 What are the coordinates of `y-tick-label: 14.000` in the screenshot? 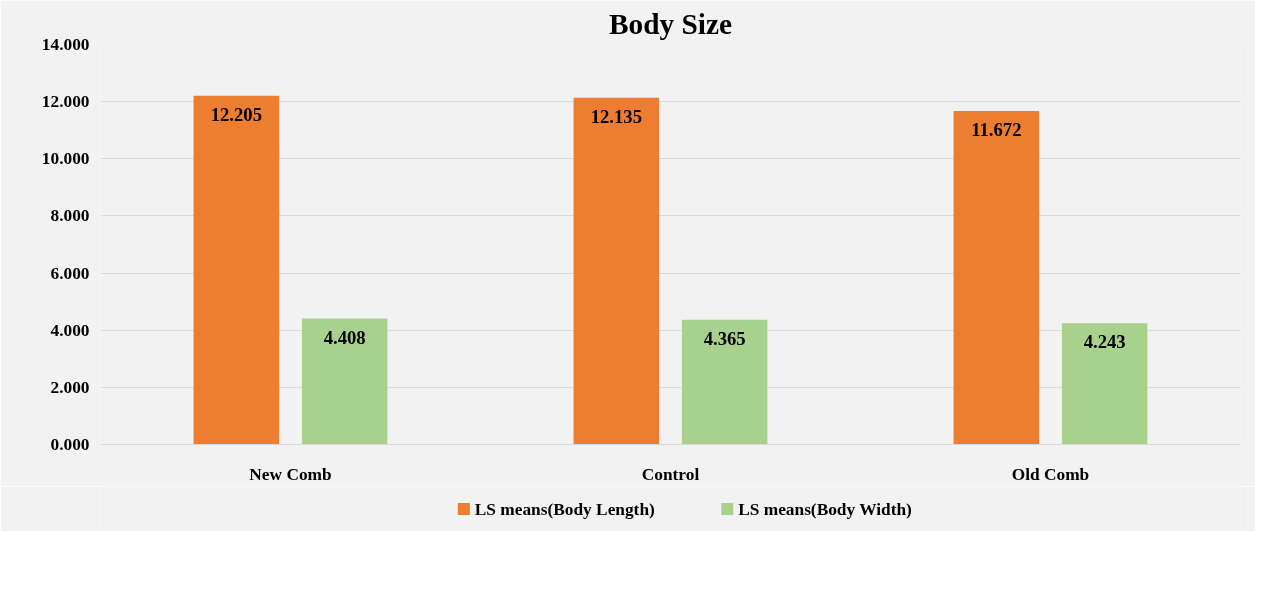 It's located at (65, 44).